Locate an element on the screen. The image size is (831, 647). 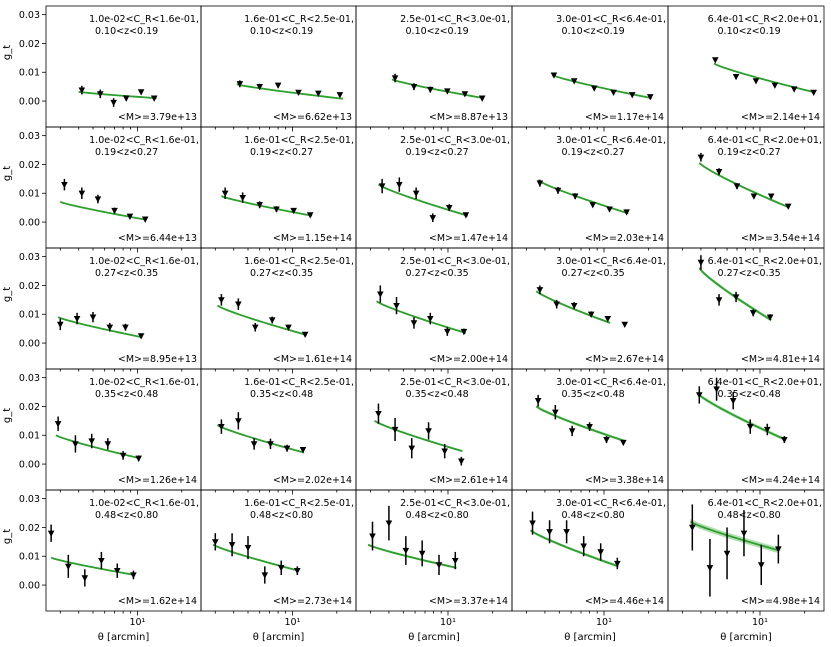
model-line-r4c4 is located at coordinates (735, 536).